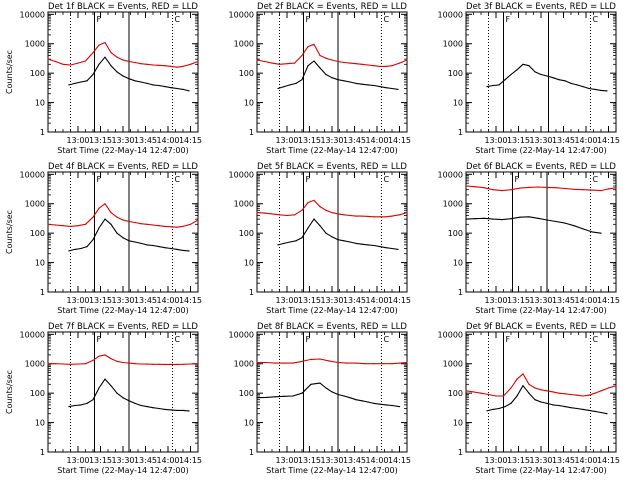  Describe the element at coordinates (387, 339) in the screenshot. I see `time-marker-label: C` at that location.